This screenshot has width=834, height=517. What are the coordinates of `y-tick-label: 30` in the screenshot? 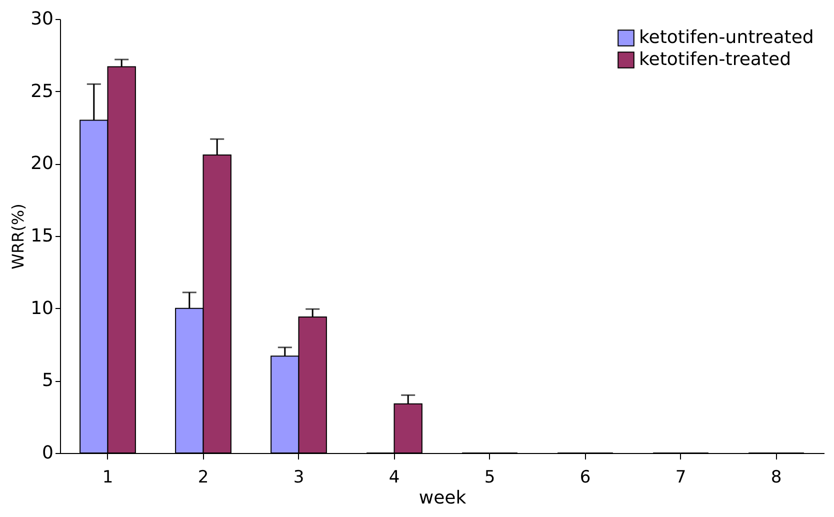 It's located at (42, 19).